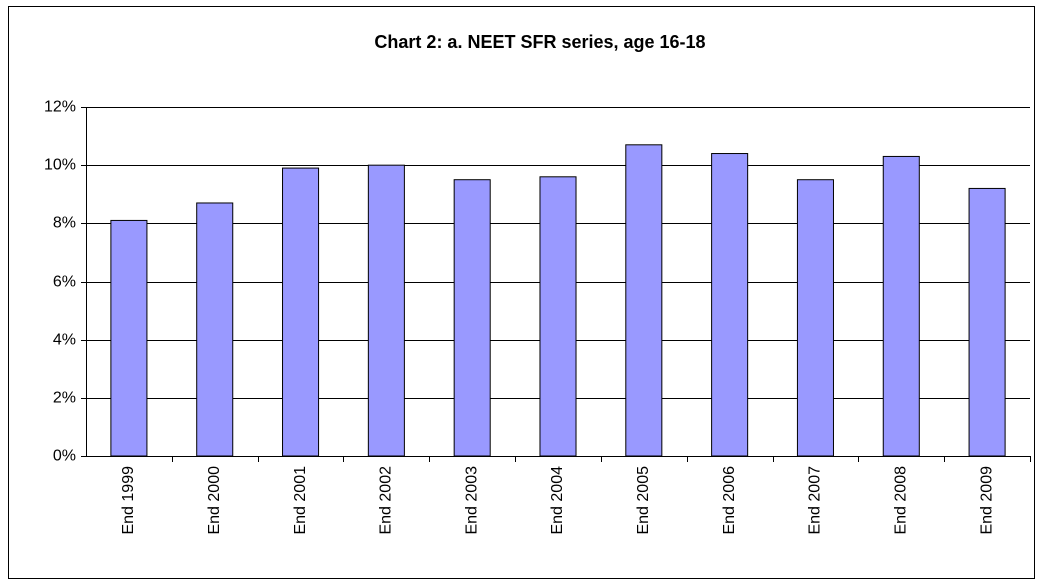 This screenshot has height=586, width=1043. Describe the element at coordinates (214, 500) in the screenshot. I see `x-tick-label: End 2000` at that location.